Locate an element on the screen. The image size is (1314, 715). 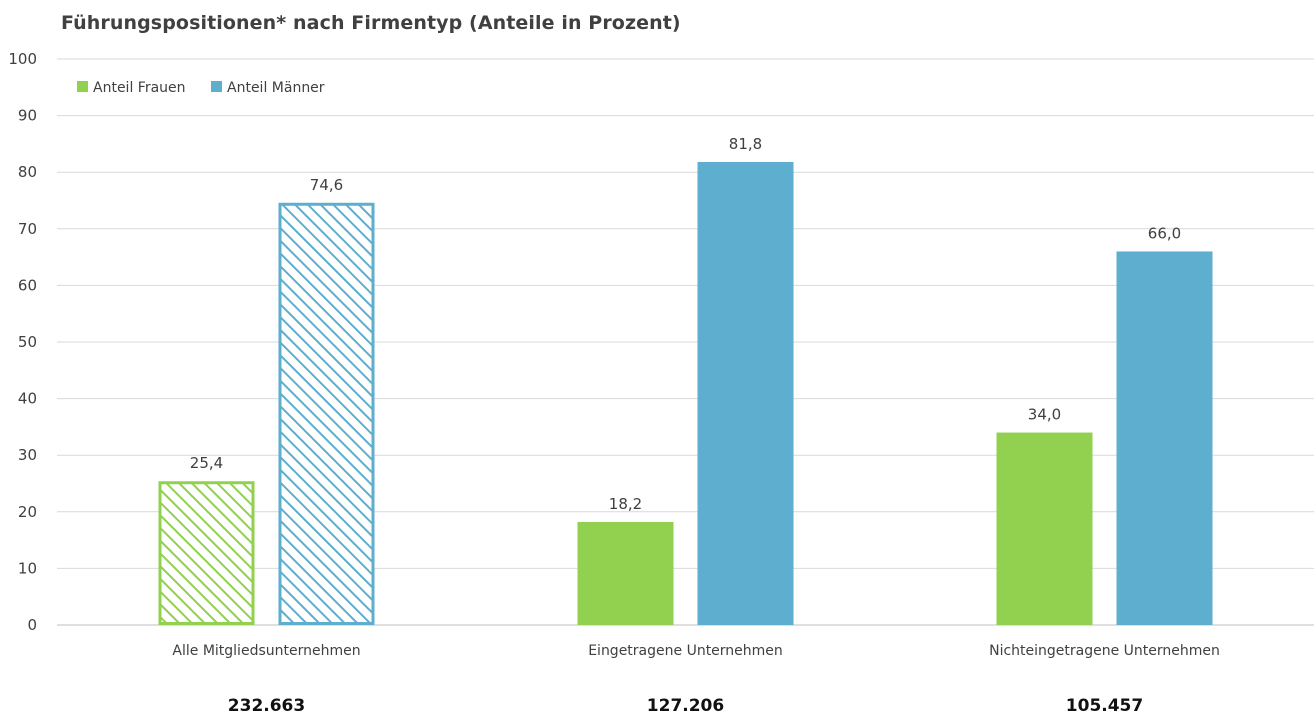
category-total: 232.663 is located at coordinates (266, 705).